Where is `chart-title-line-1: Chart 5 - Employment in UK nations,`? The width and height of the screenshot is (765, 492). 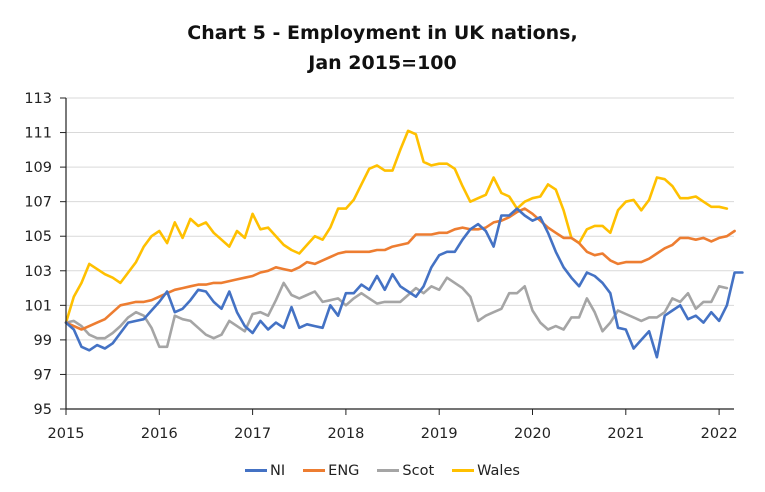
chart-title-line-1: Chart 5 - Employment in UK nations, is located at coordinates (382, 33).